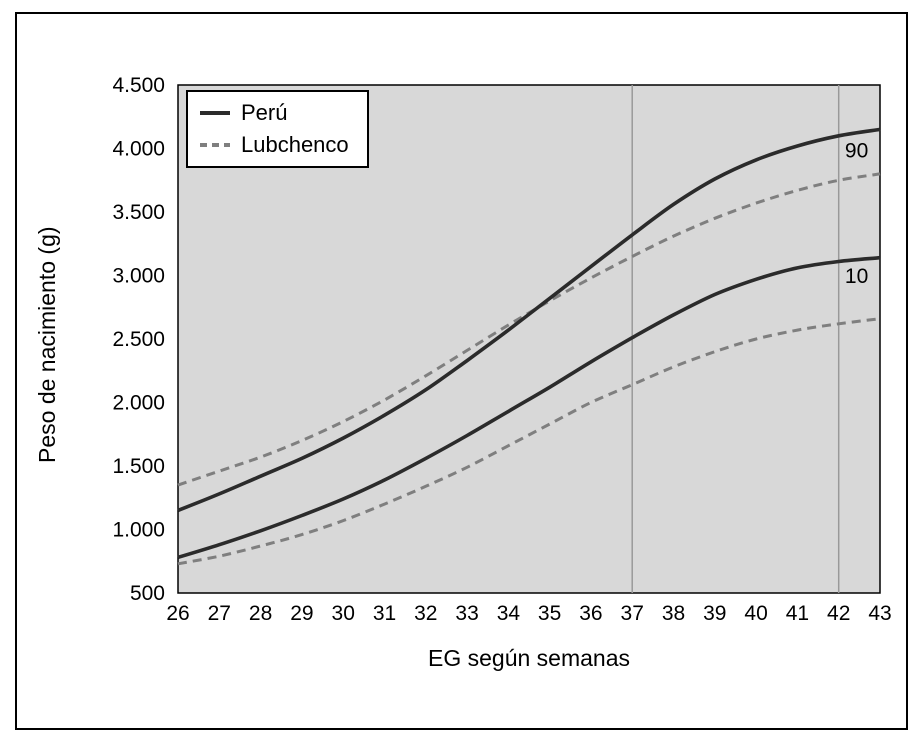 This screenshot has width=924, height=744. What do you see at coordinates (177, 613) in the screenshot?
I see `x-tick-label-26: 26` at bounding box center [177, 613].